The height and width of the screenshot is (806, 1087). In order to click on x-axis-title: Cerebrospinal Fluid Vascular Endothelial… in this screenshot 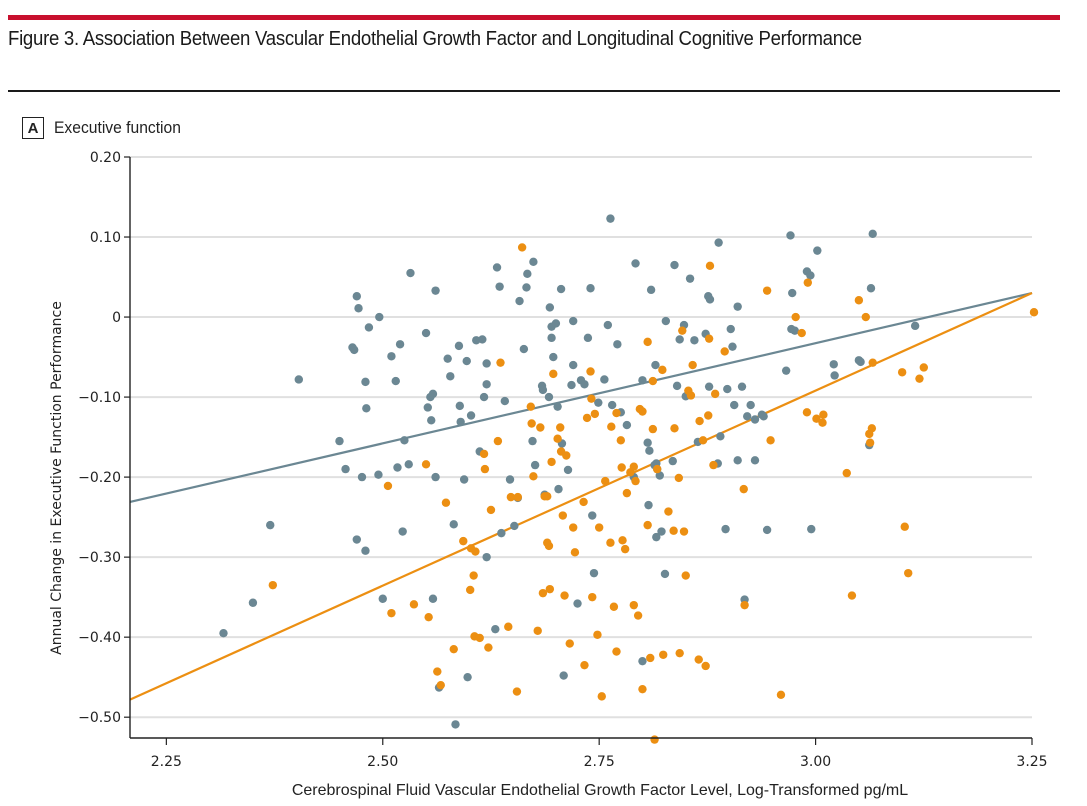, I will do `click(600, 790)`.